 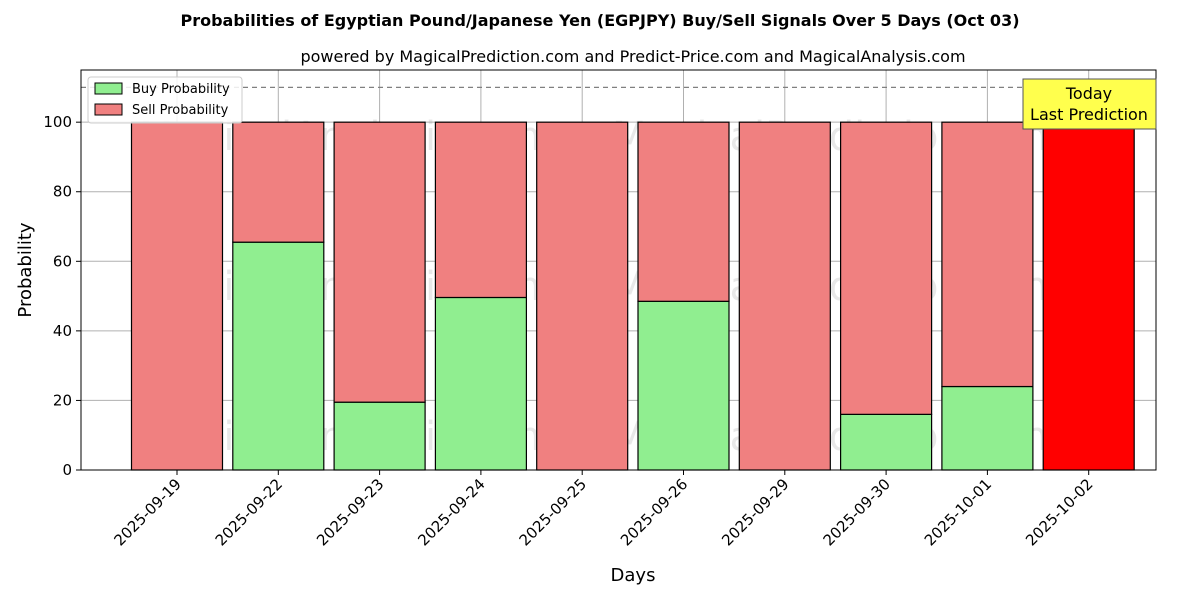 What do you see at coordinates (180, 110) in the screenshot?
I see `legend-entry: Sell Probability` at bounding box center [180, 110].